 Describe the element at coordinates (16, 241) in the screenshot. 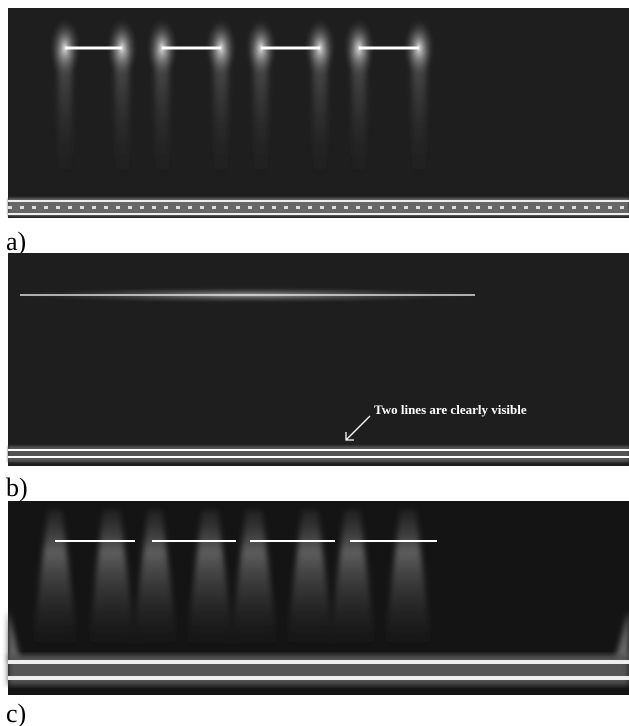

I see `panel-label: a)` at that location.